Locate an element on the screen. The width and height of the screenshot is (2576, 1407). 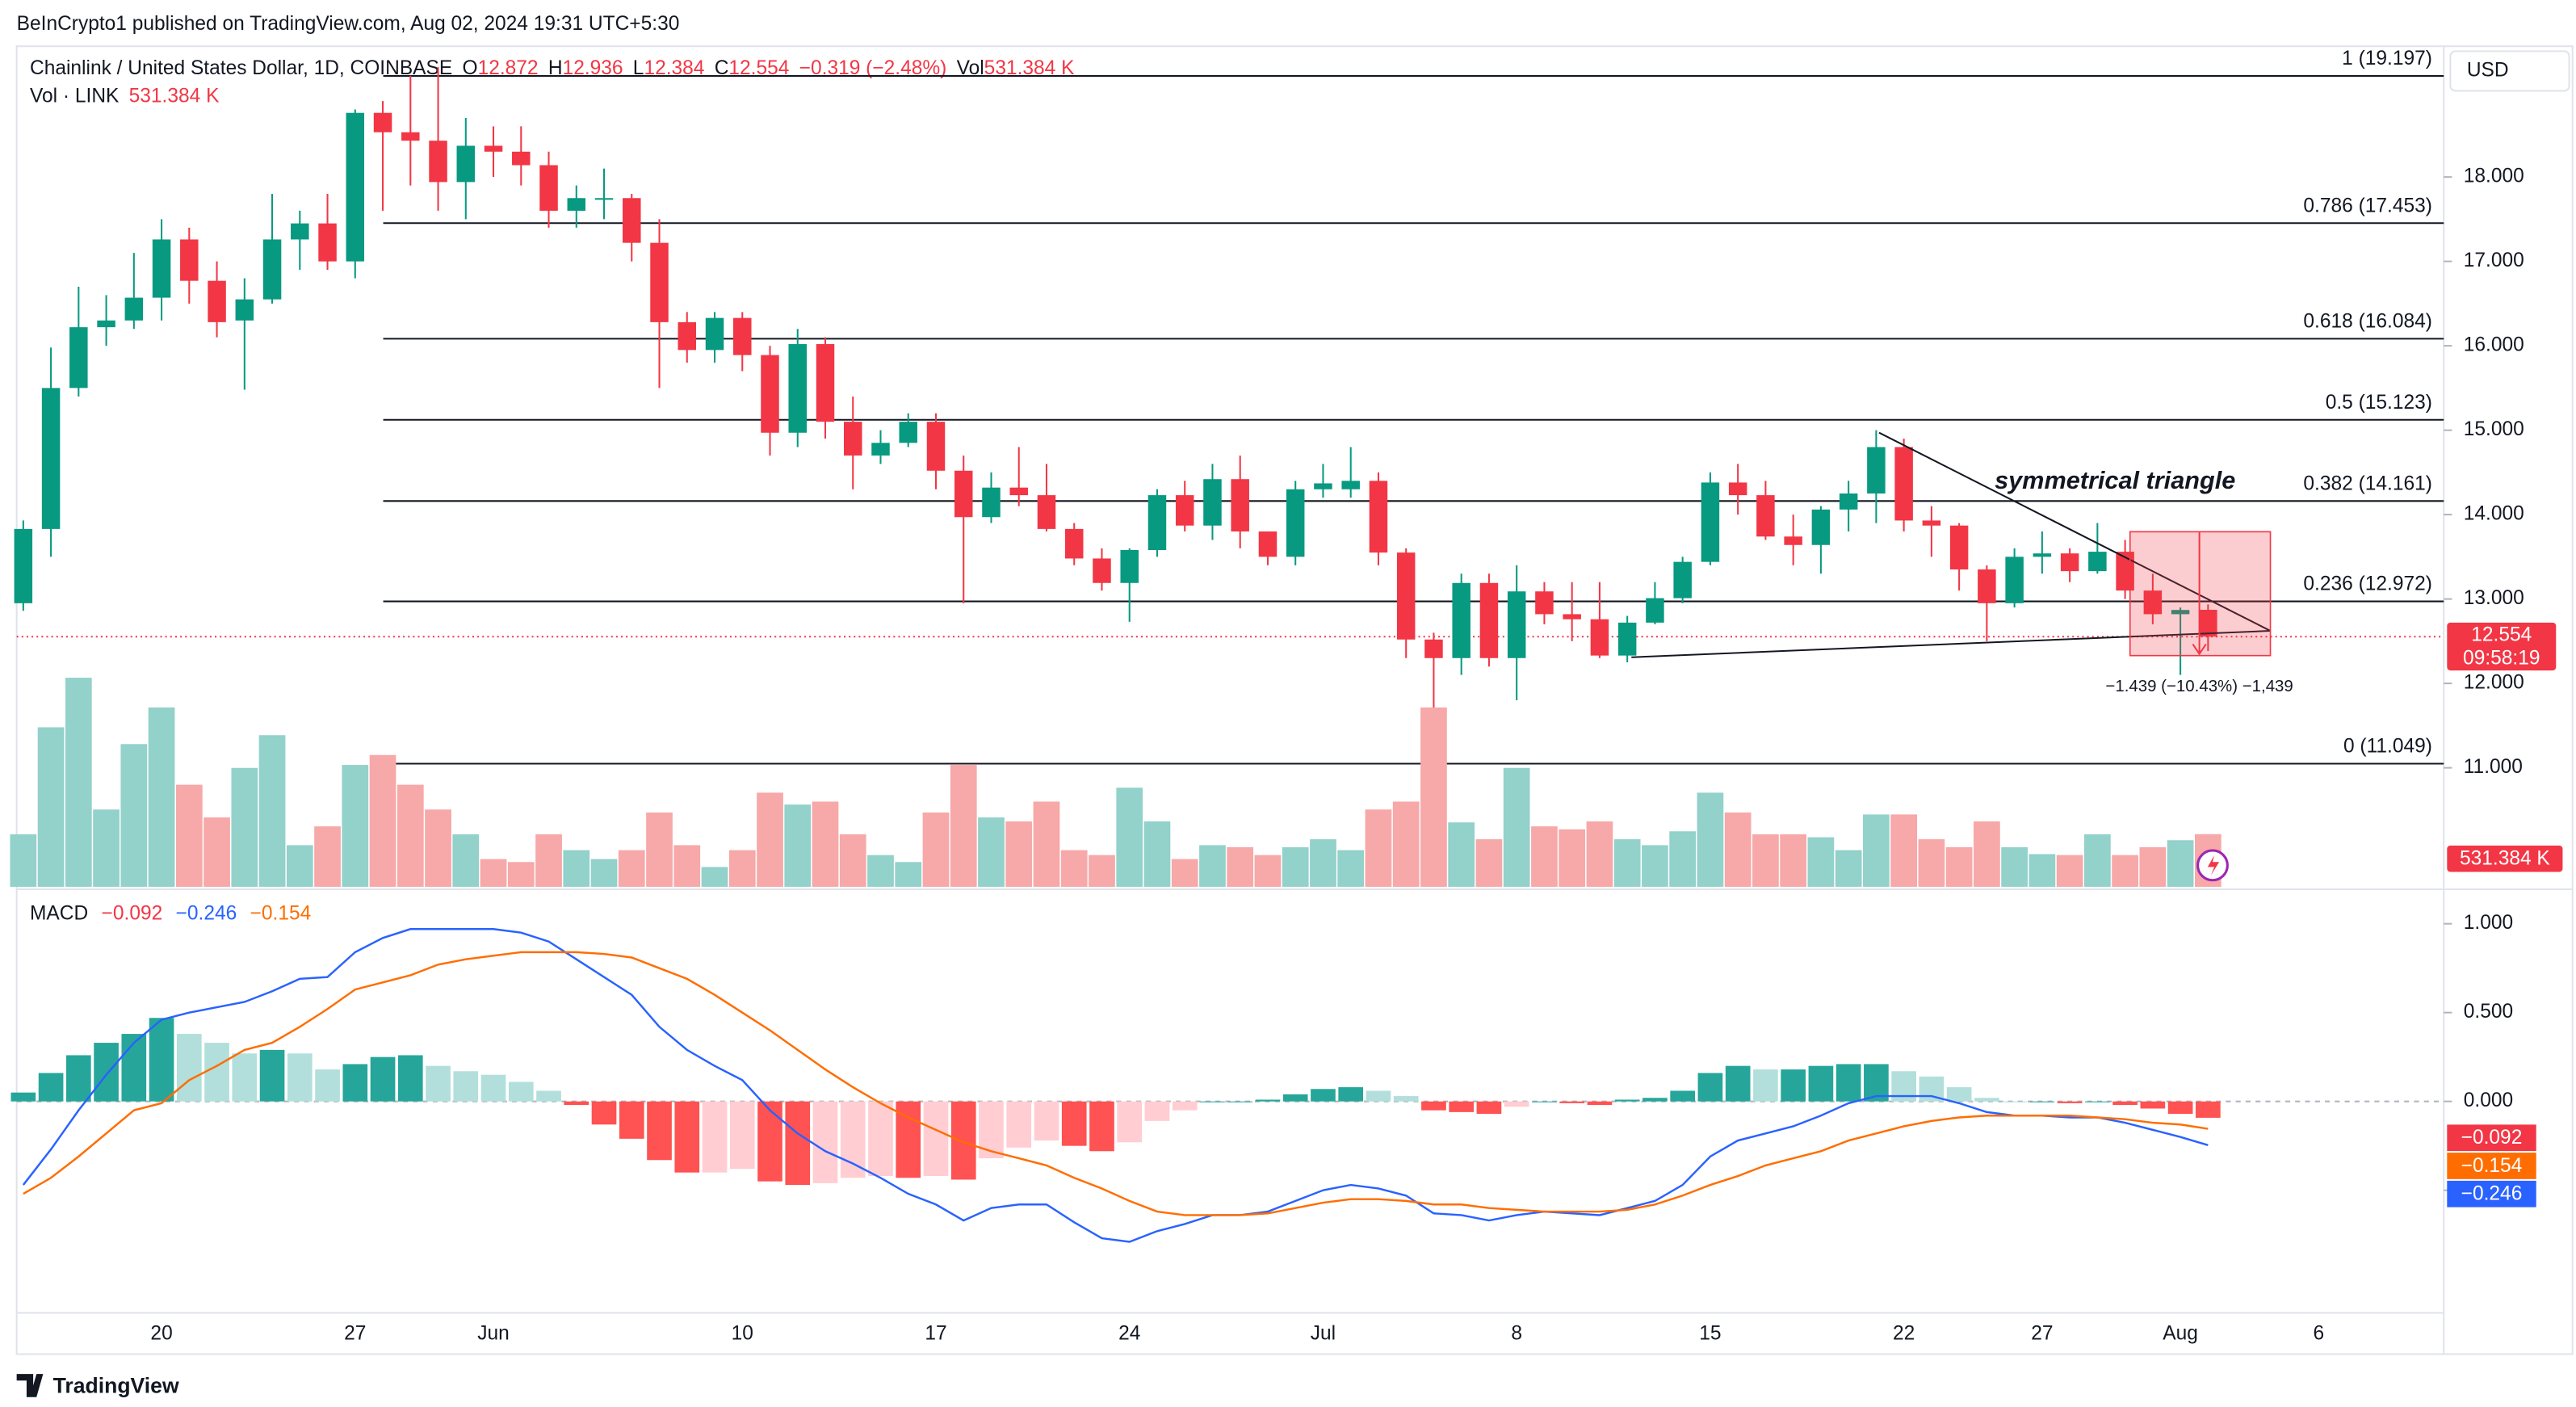
macd-value: −0.246 is located at coordinates (206, 914).